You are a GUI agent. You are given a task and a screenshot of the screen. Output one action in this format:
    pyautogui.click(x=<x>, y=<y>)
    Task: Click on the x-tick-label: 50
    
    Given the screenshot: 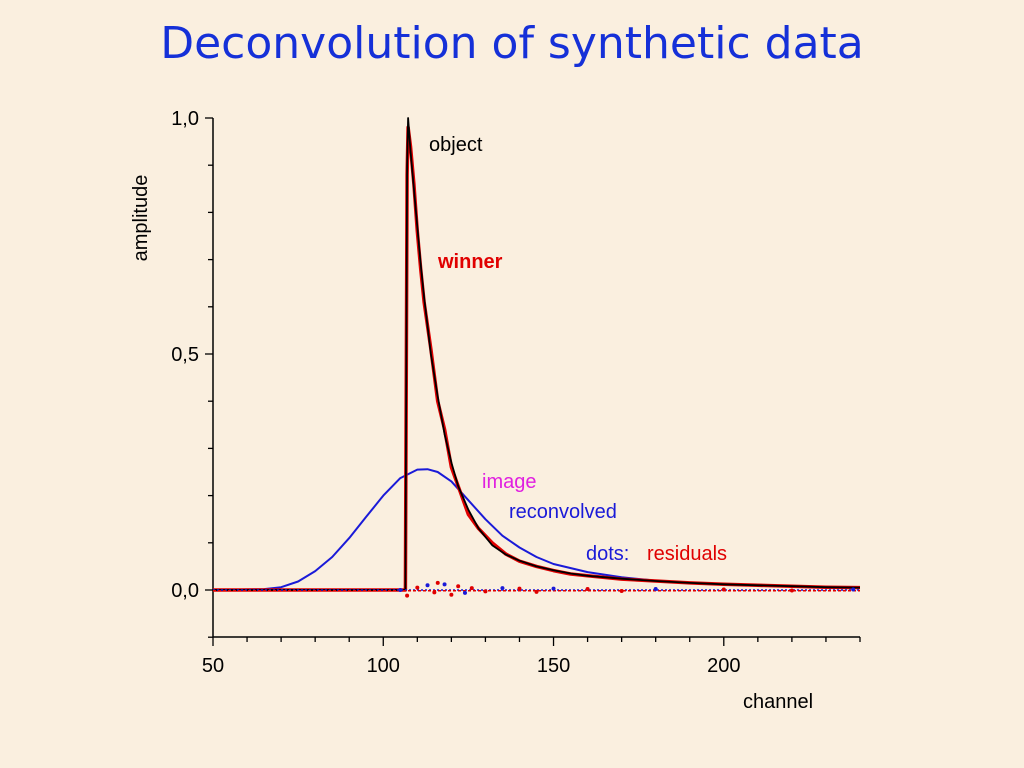 What is the action you would take?
    pyautogui.click(x=213, y=666)
    